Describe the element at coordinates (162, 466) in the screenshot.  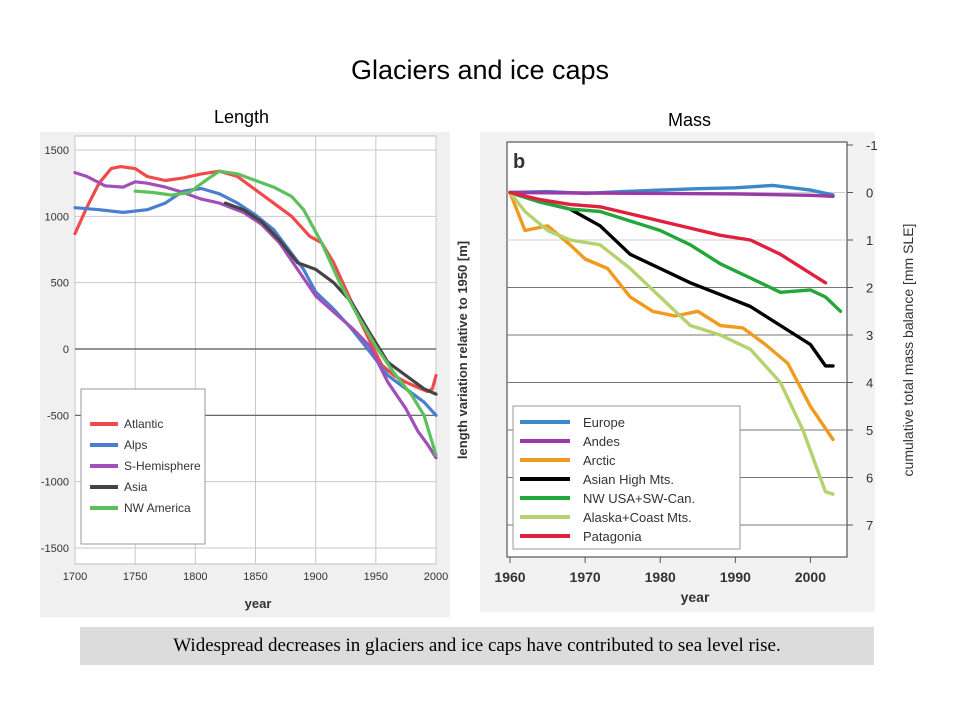
I see `length-legend-label: S-Hemisphere` at that location.